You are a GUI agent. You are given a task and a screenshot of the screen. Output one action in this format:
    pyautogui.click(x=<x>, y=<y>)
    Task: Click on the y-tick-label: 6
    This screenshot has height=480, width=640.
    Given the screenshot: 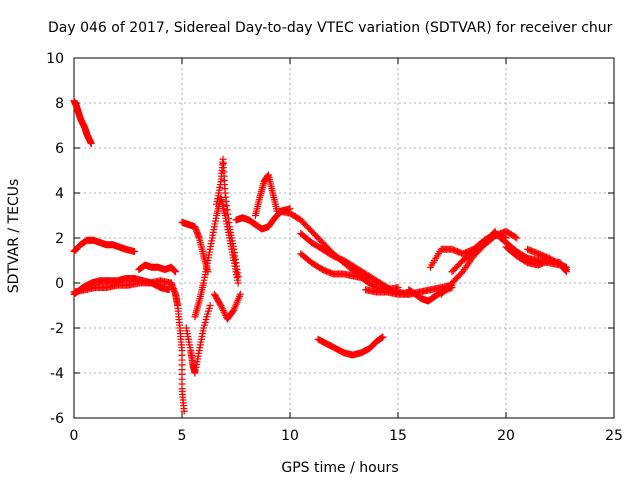 What is the action you would take?
    pyautogui.click(x=59, y=149)
    